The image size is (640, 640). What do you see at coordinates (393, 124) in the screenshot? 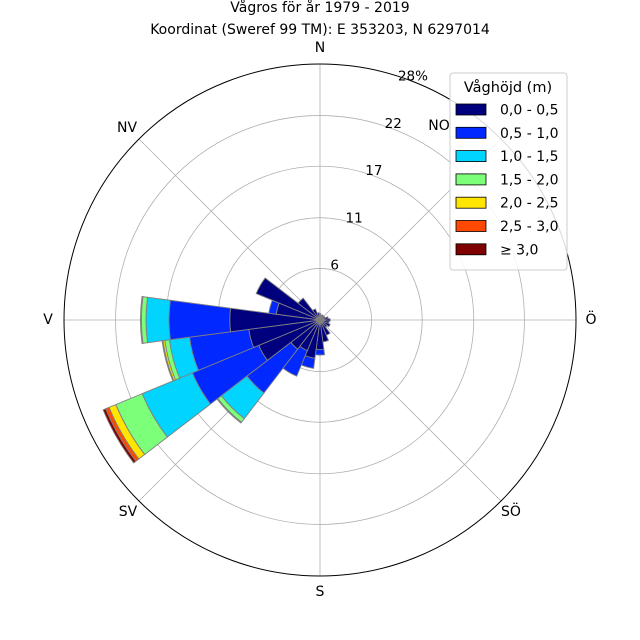
I see `radial-tick-label: 22` at bounding box center [393, 124].